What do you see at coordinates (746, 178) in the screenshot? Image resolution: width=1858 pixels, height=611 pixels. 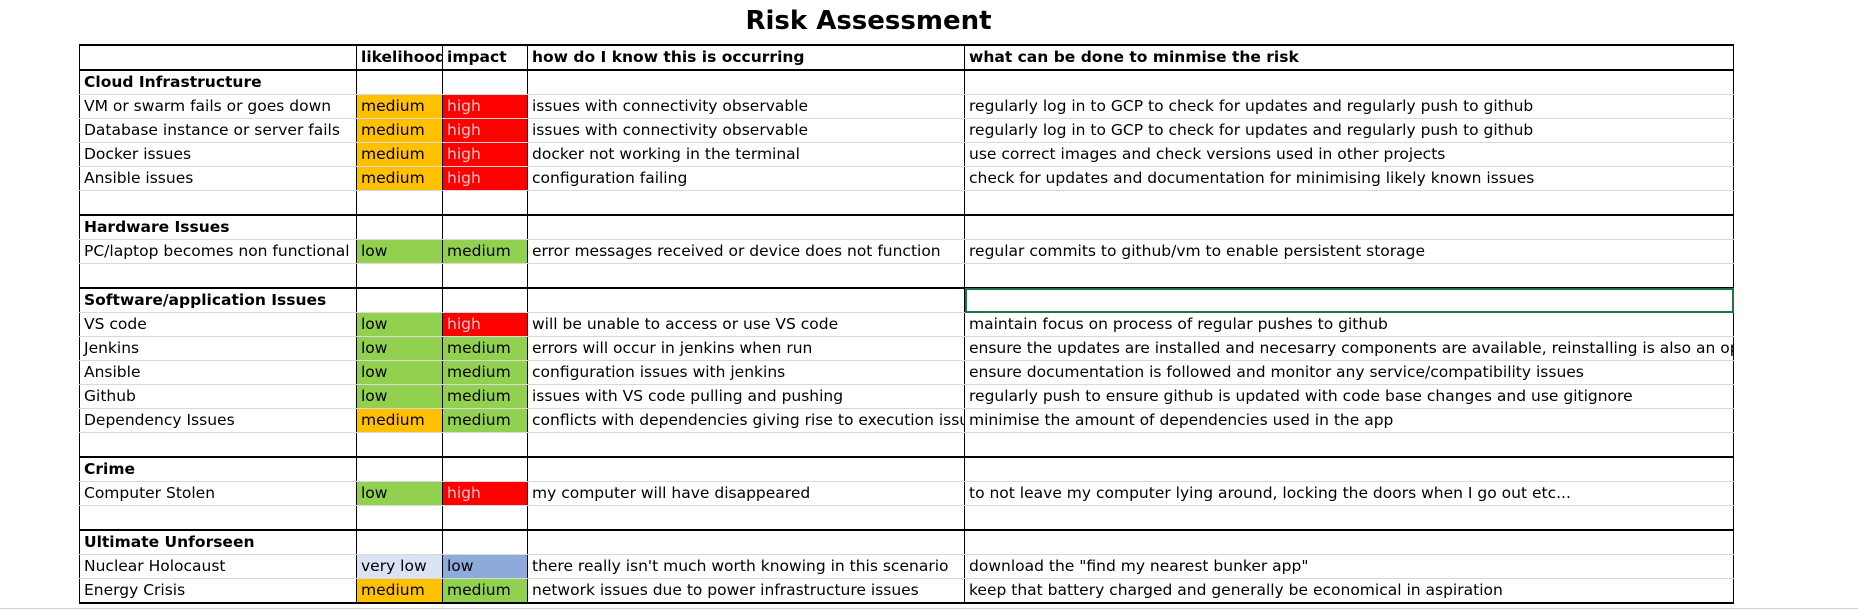 I see `cell-detection: configuration failing` at bounding box center [746, 178].